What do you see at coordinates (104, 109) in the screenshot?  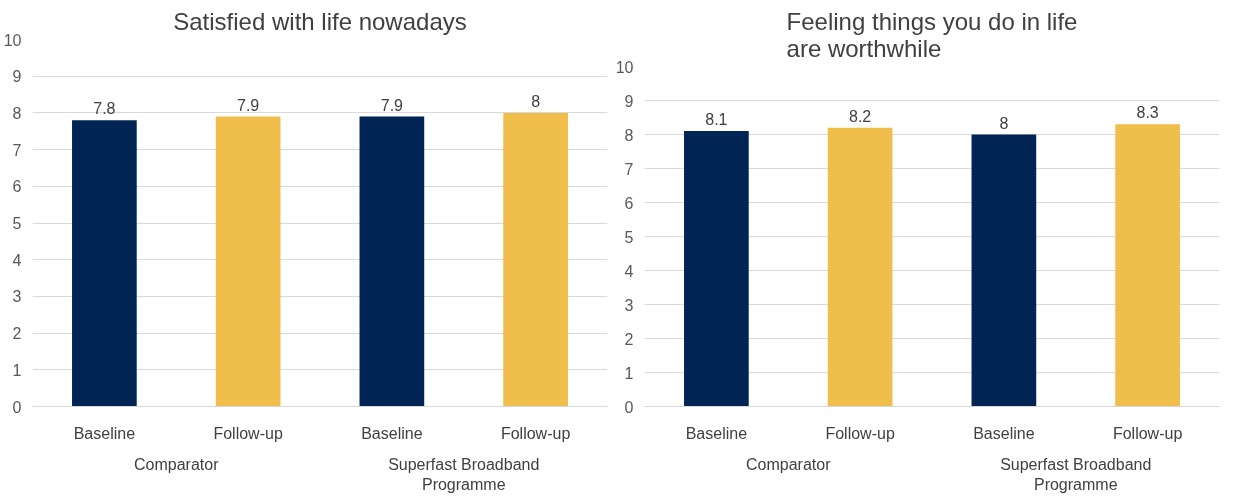 I see `data-label: 7.8` at bounding box center [104, 109].